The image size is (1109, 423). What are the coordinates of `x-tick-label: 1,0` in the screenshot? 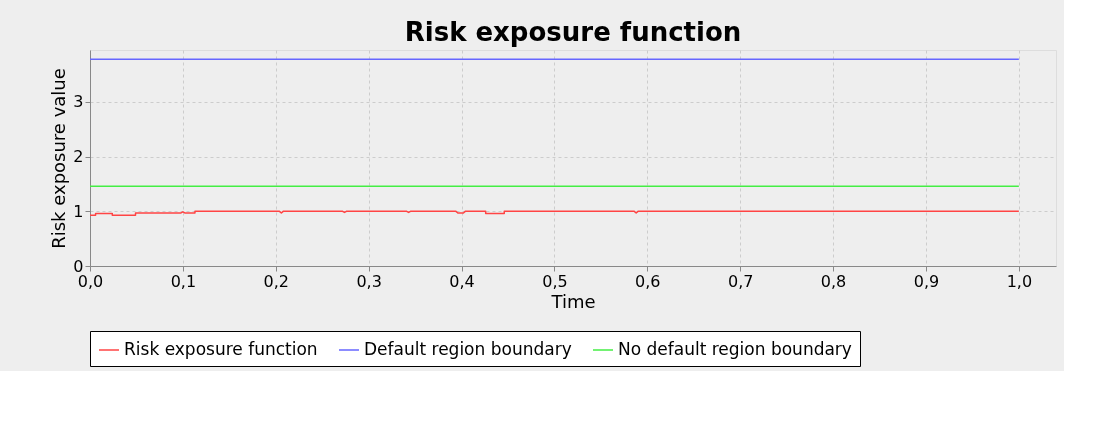 It's located at (1019, 281).